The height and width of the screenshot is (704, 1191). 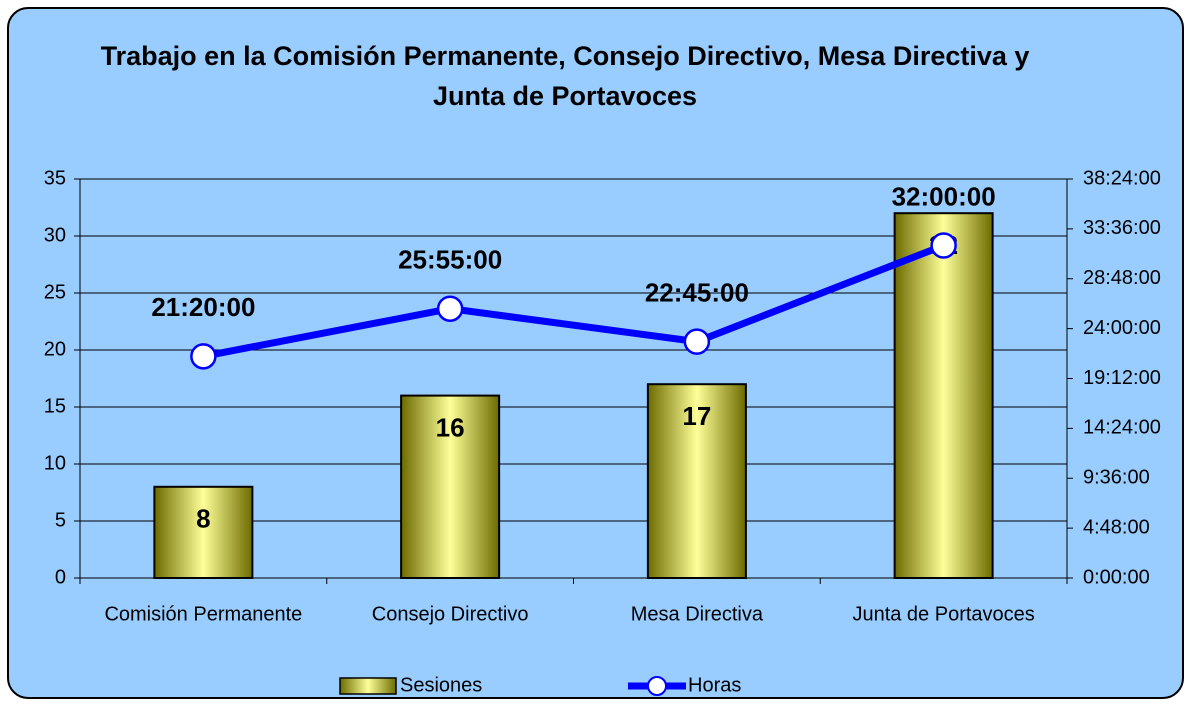 I want to click on legend-swatch, so click(x=368, y=686).